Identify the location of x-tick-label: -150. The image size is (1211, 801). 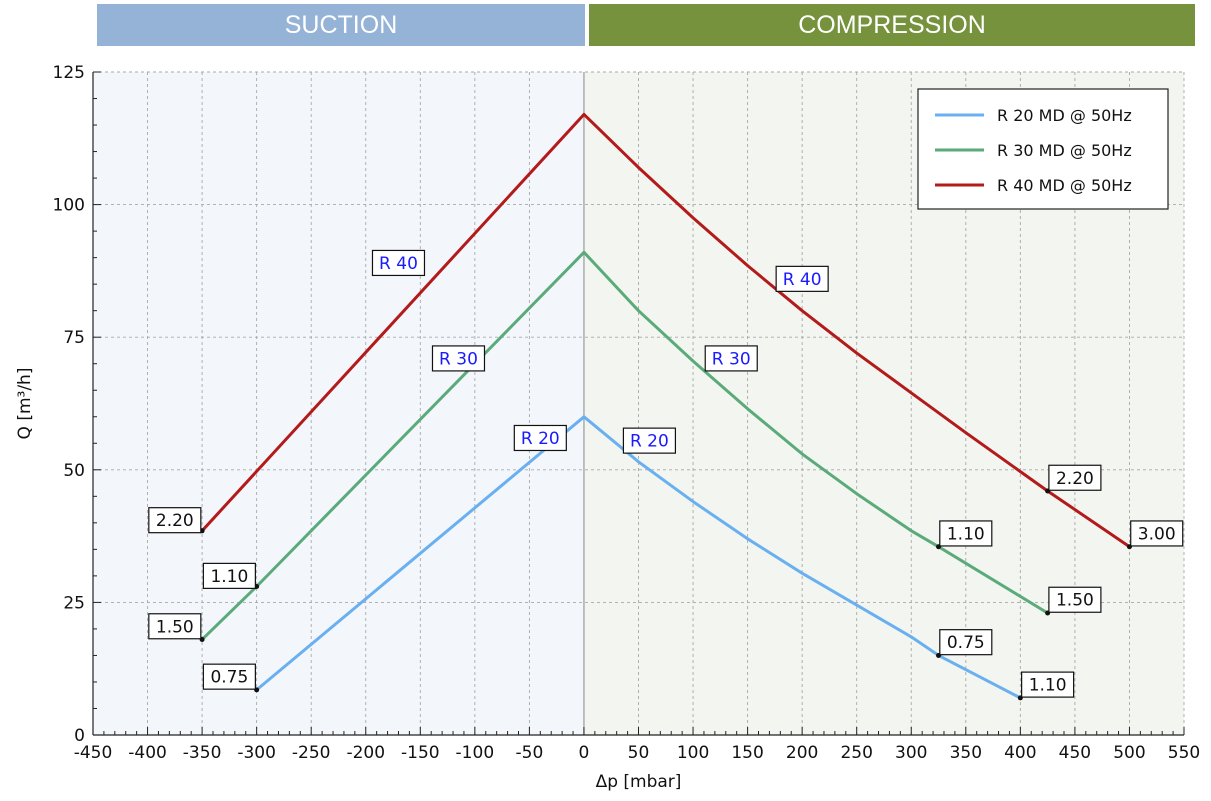
(420, 753).